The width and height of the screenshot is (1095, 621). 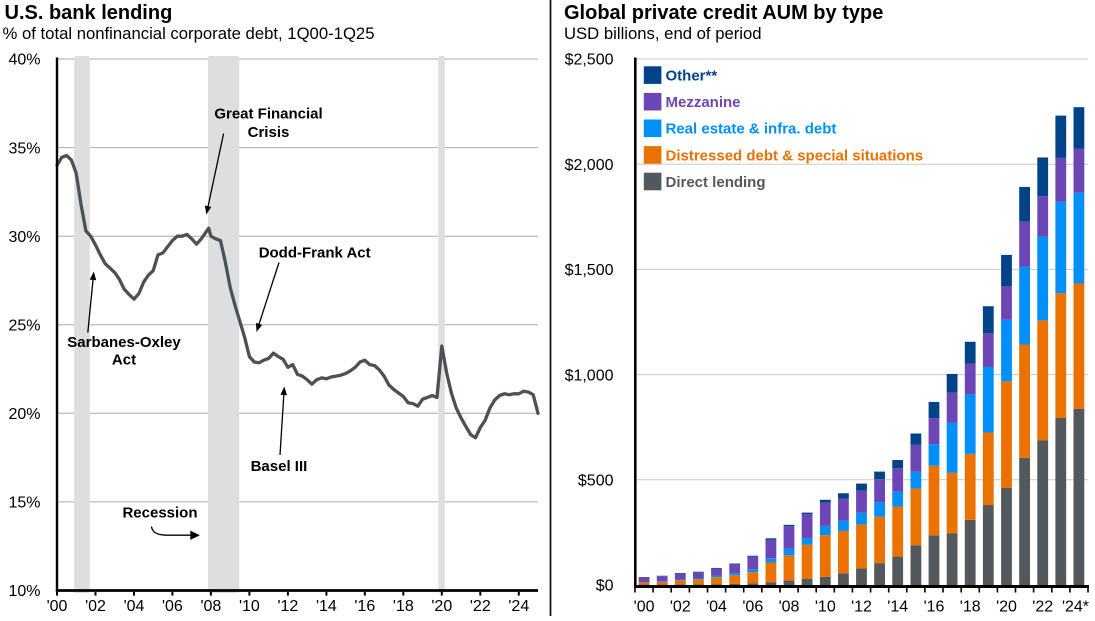 I want to click on svg-text: $0, so click(x=605, y=586).